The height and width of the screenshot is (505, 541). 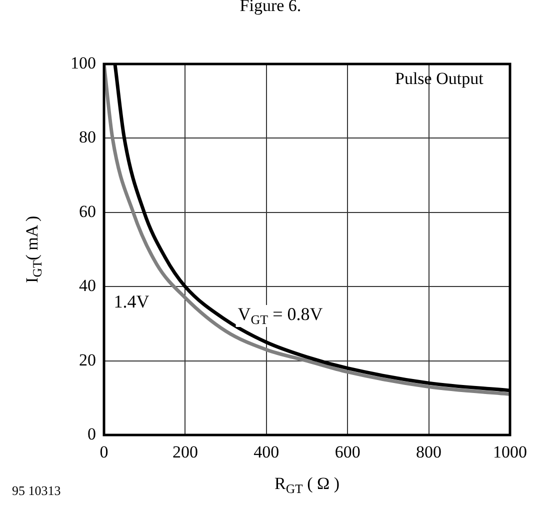 What do you see at coordinates (429, 452) in the screenshot?
I see `x-tick-label: 800` at bounding box center [429, 452].